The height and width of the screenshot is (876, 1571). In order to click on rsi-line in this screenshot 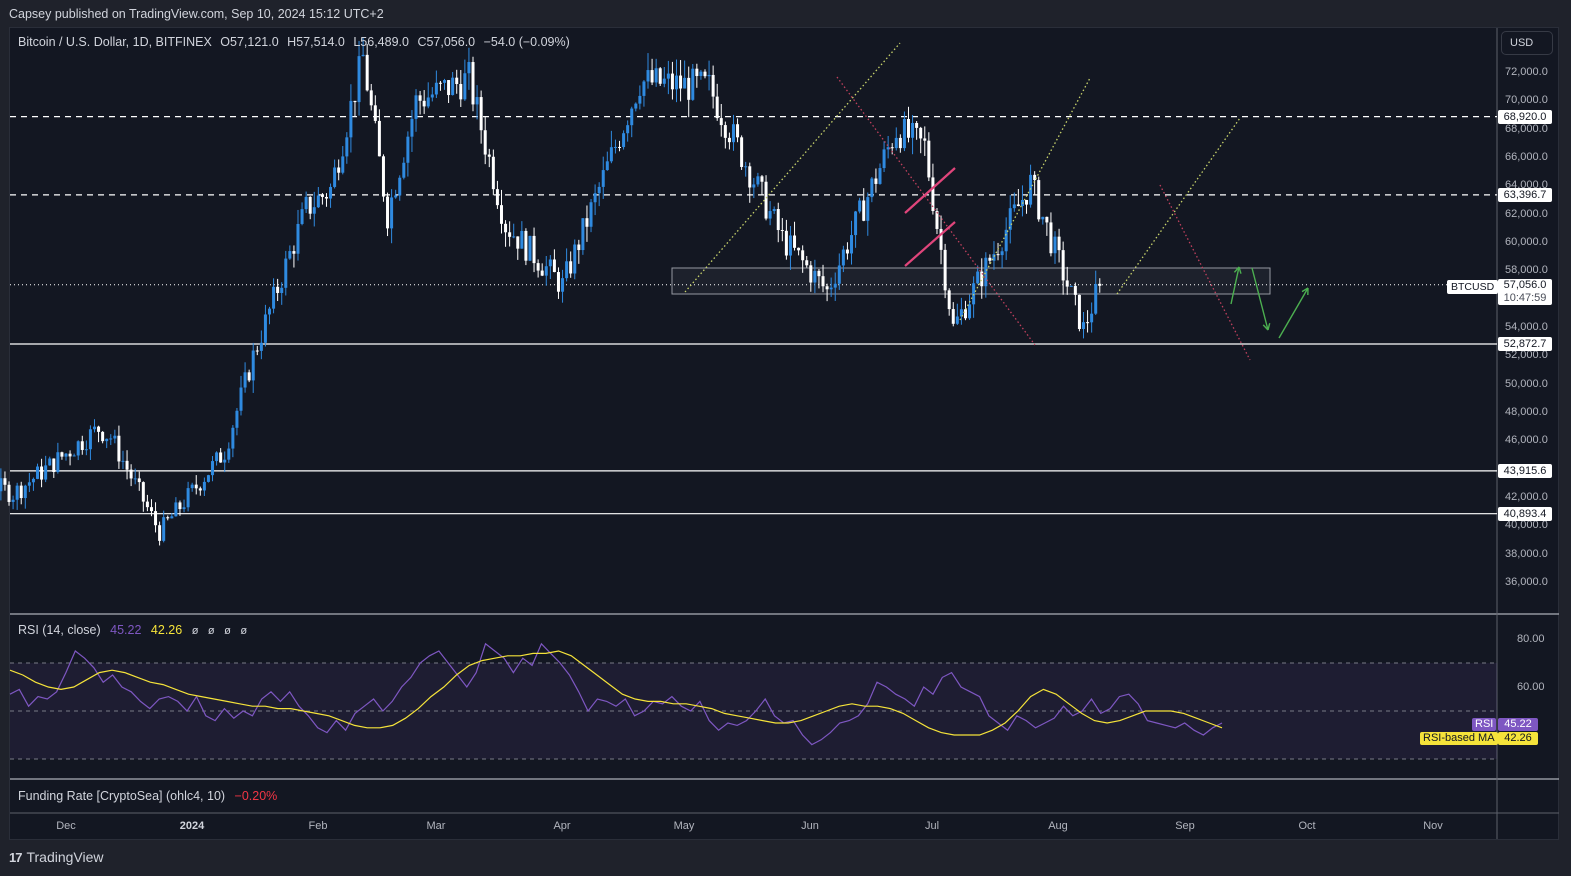, I will do `click(616, 694)`.